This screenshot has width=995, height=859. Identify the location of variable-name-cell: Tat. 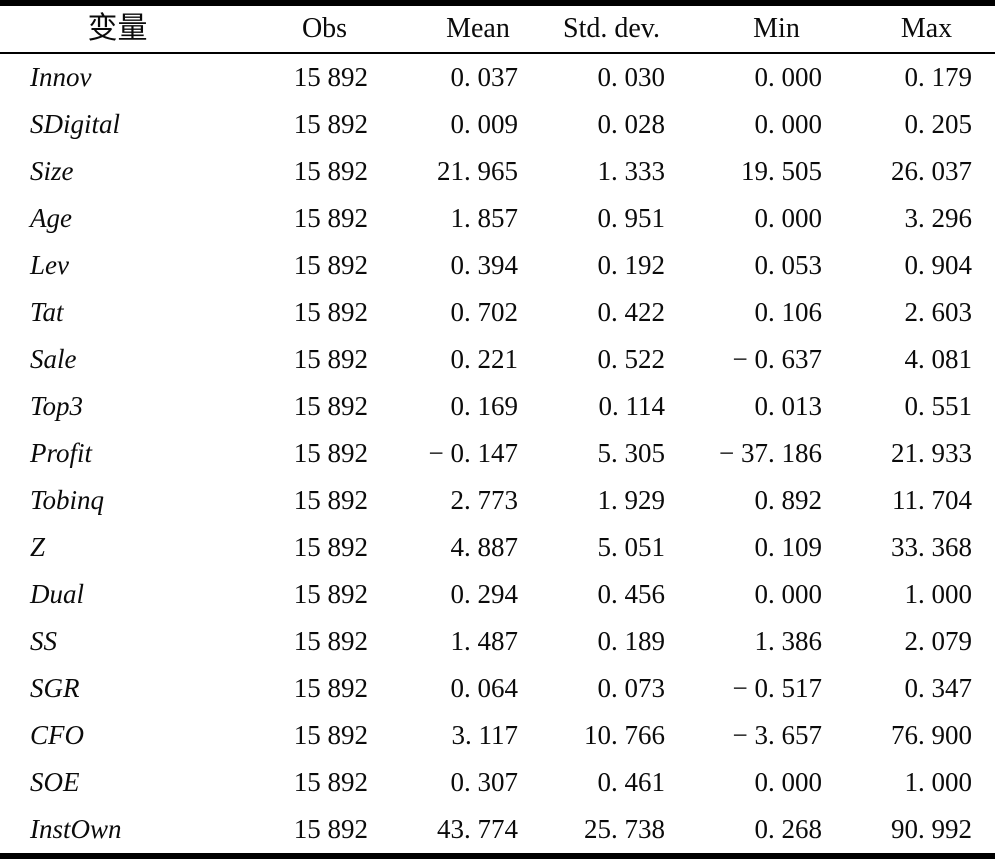
(47, 312).